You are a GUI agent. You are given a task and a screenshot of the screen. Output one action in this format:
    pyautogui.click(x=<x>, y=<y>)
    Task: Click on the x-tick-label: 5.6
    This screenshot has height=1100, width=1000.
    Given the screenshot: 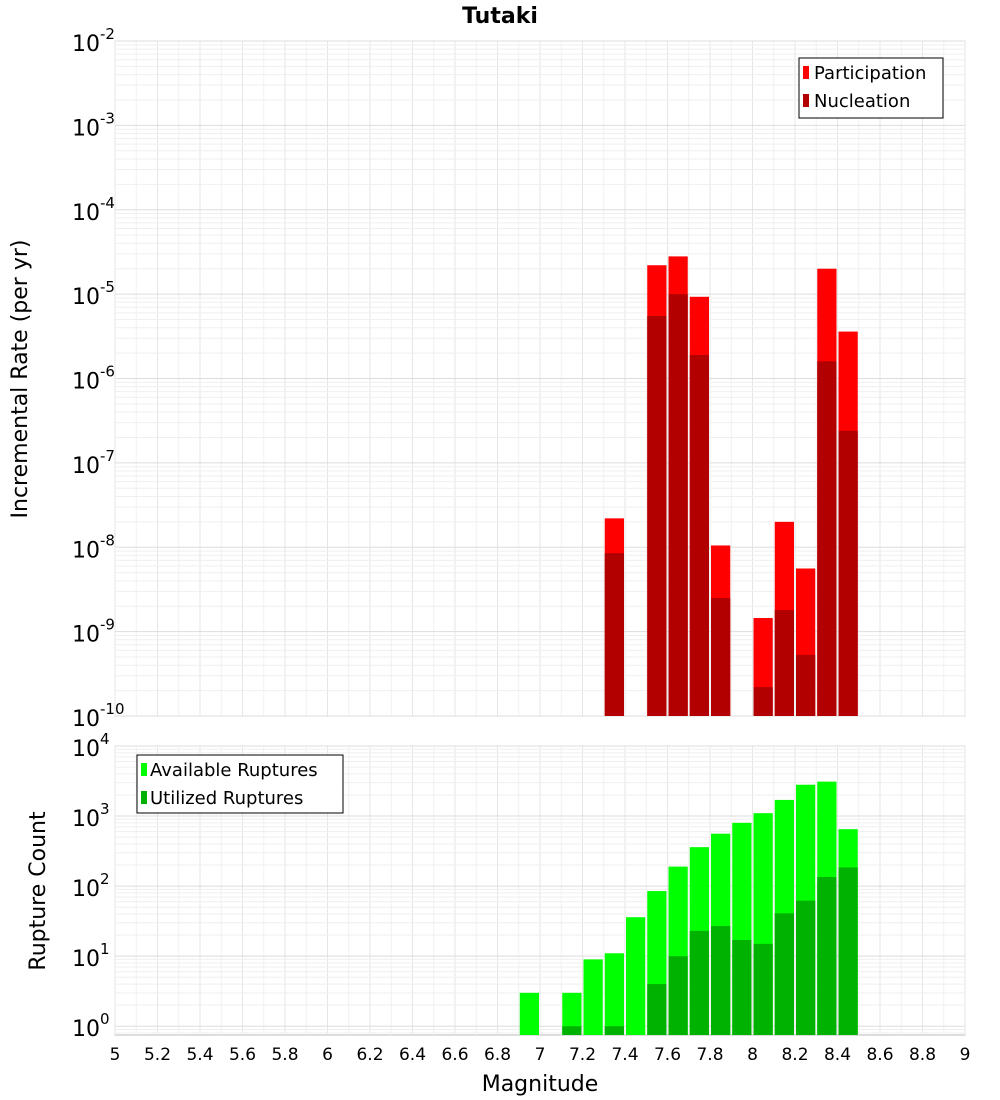 What is the action you would take?
    pyautogui.click(x=242, y=1055)
    